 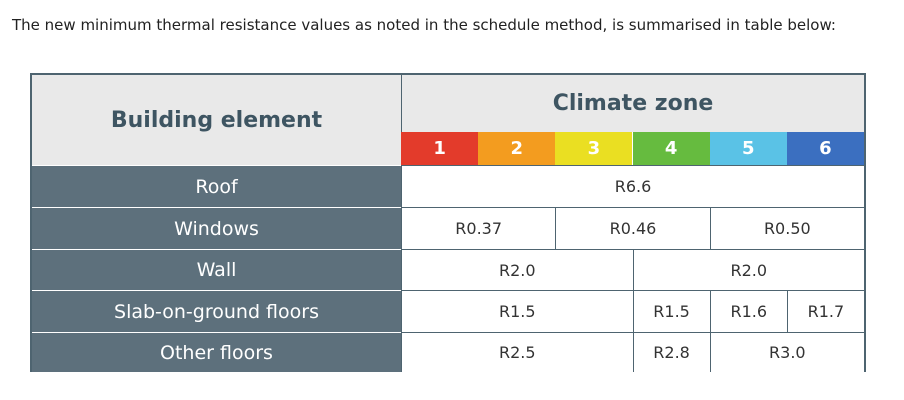 I want to click on header-building-element: Building element, so click(x=216, y=120).